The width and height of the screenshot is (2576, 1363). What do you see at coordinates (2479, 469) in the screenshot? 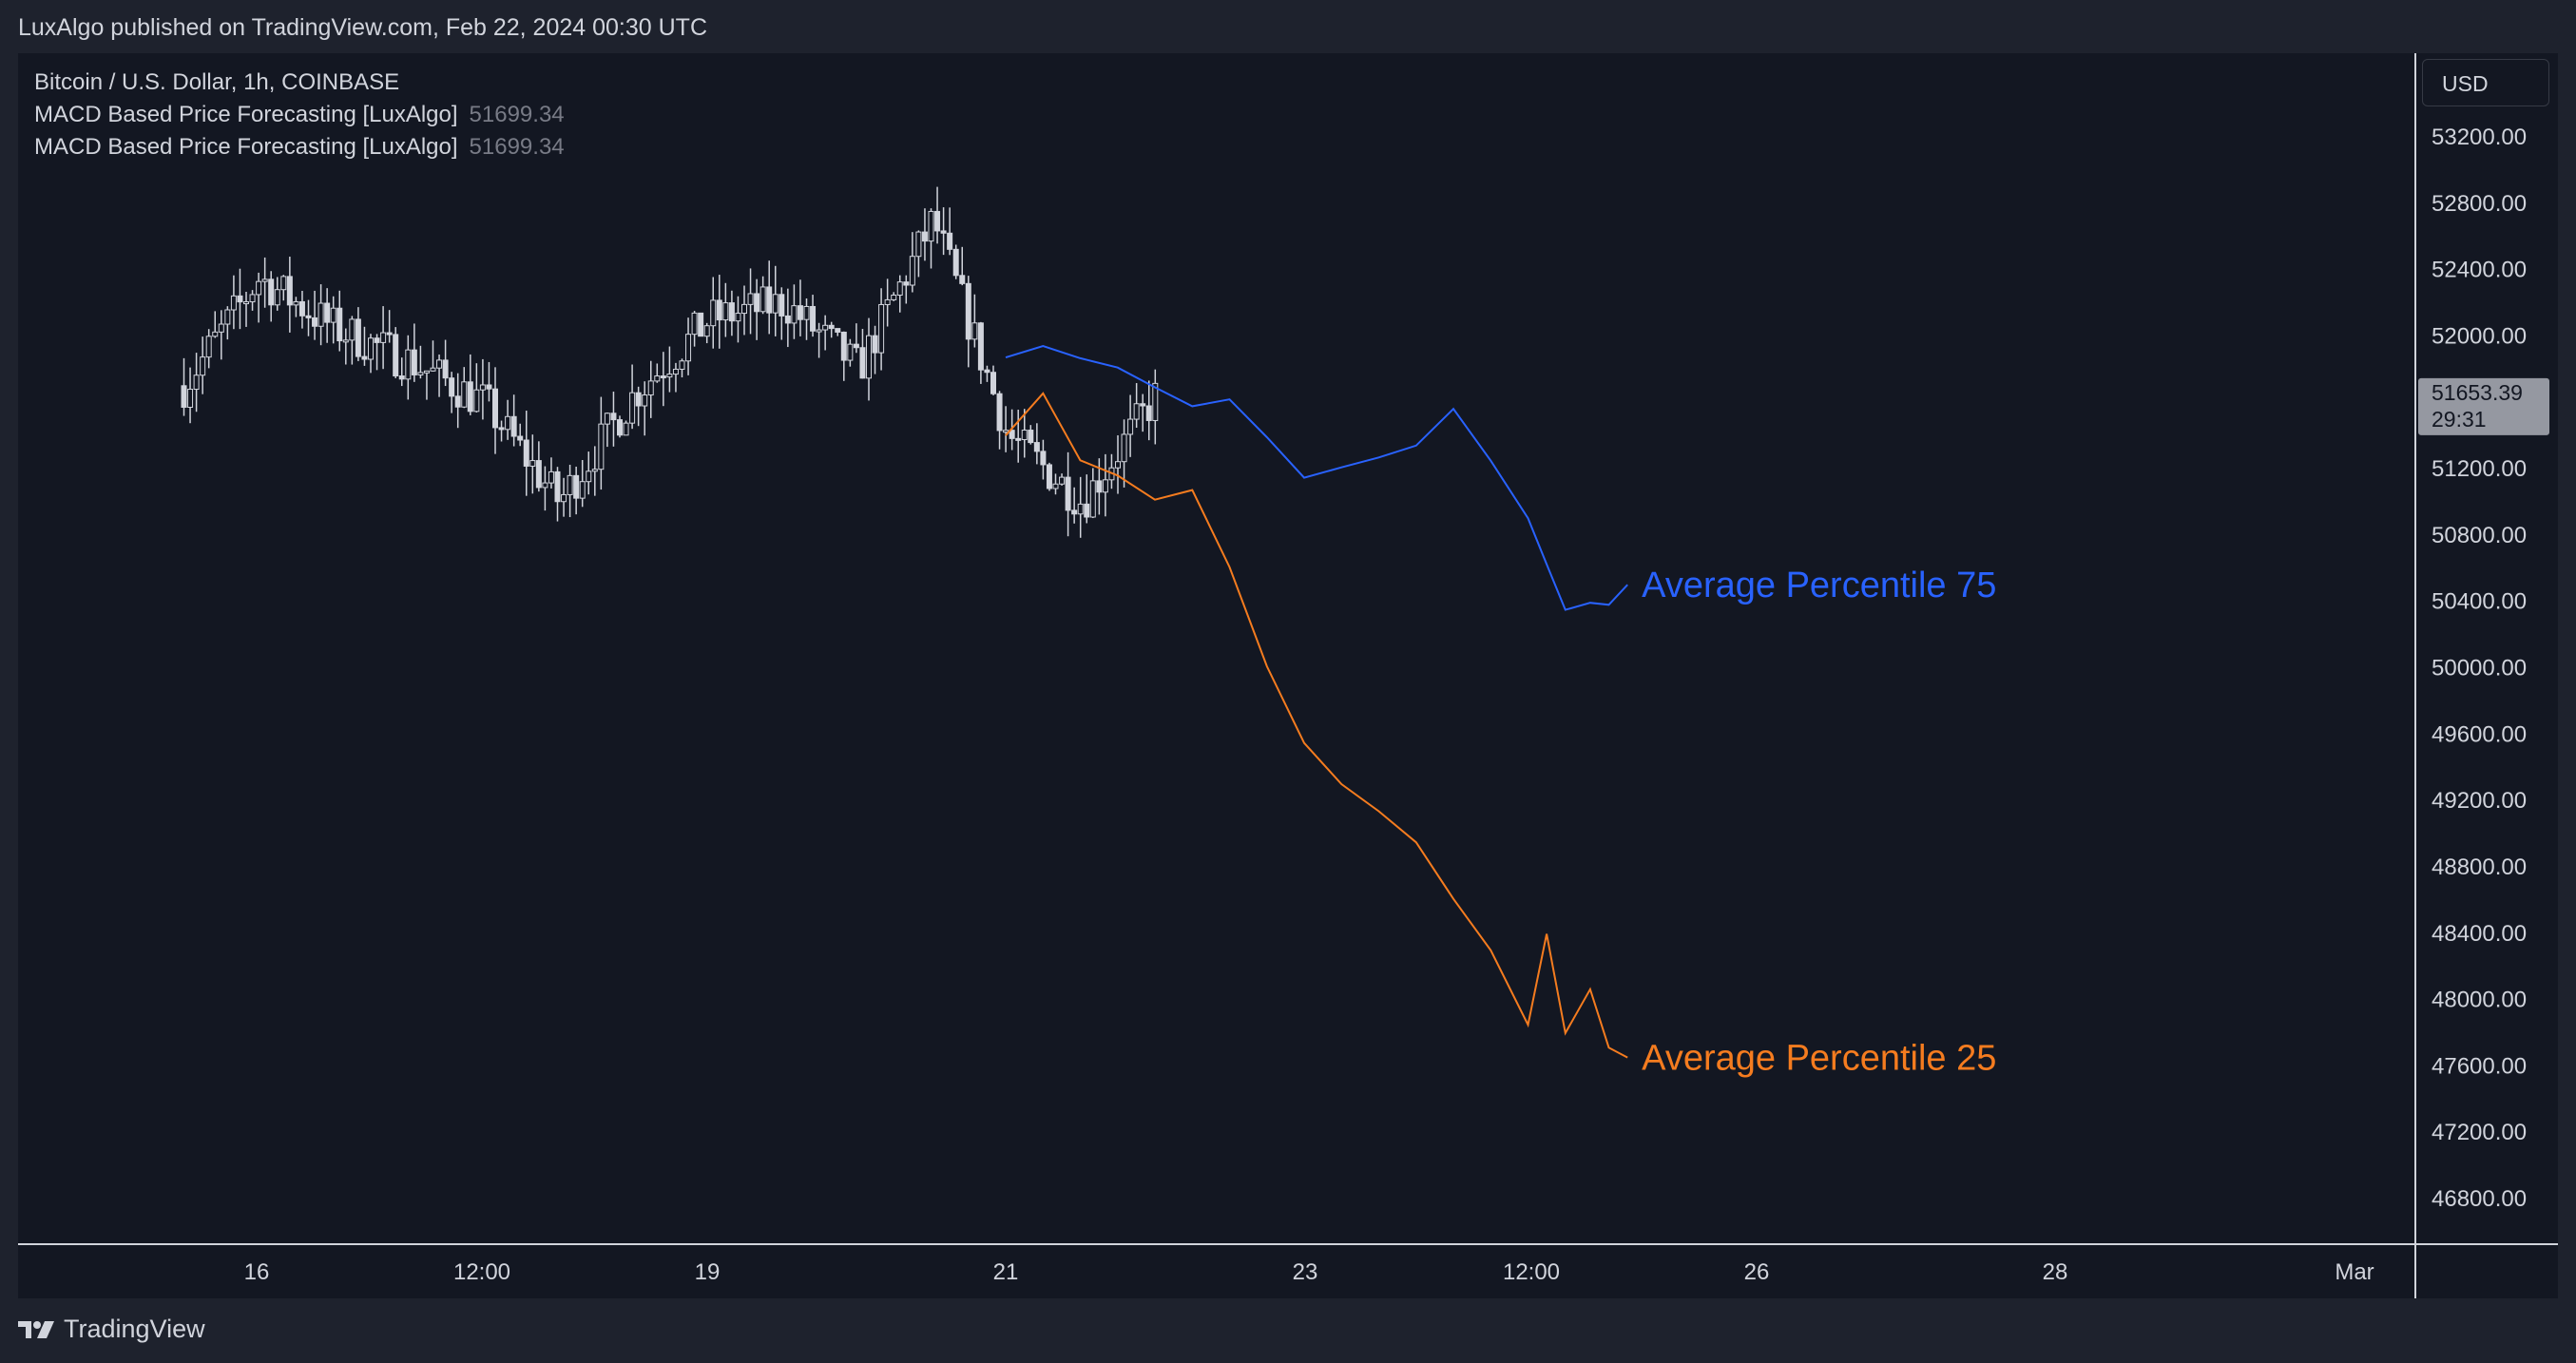
I see `price-tick-label: 51200.00` at bounding box center [2479, 469].